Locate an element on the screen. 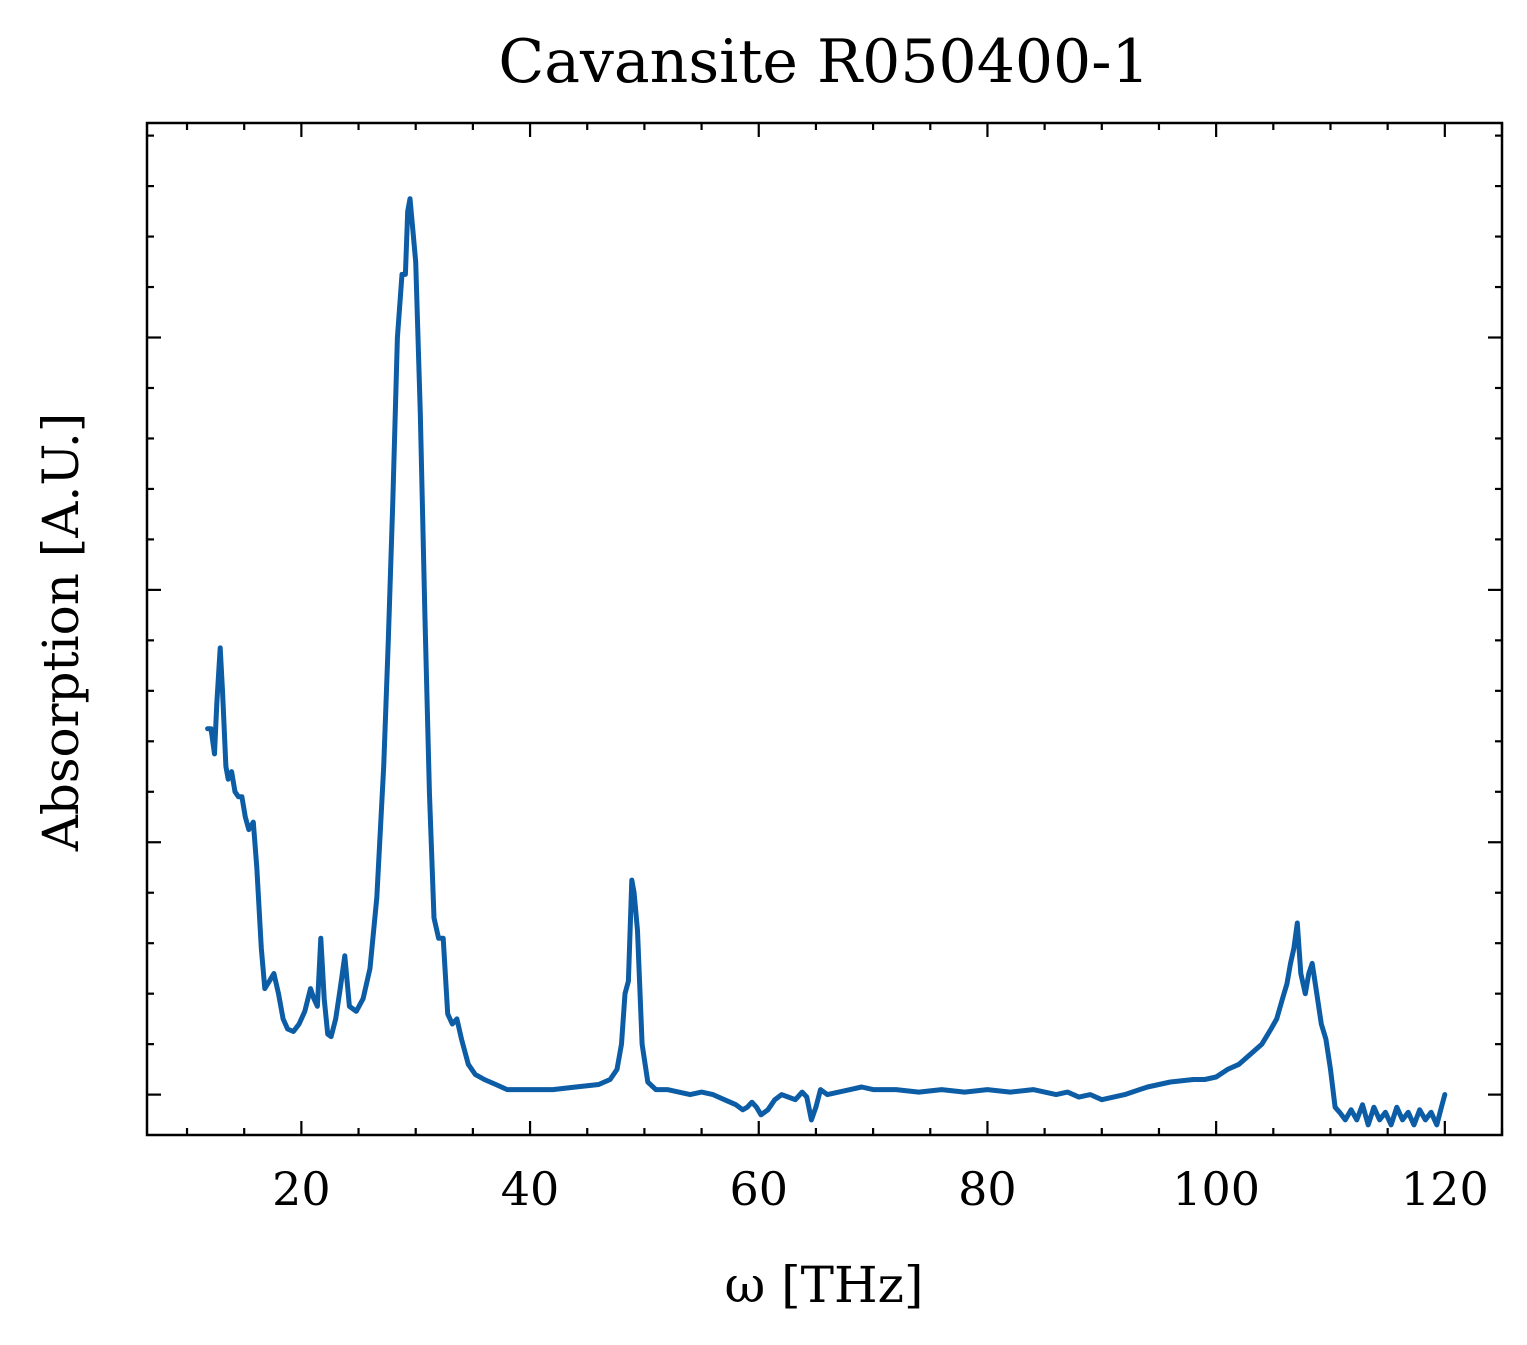 The height and width of the screenshot is (1345, 1527). x-tick-label-20: 20 is located at coordinates (301, 1189).